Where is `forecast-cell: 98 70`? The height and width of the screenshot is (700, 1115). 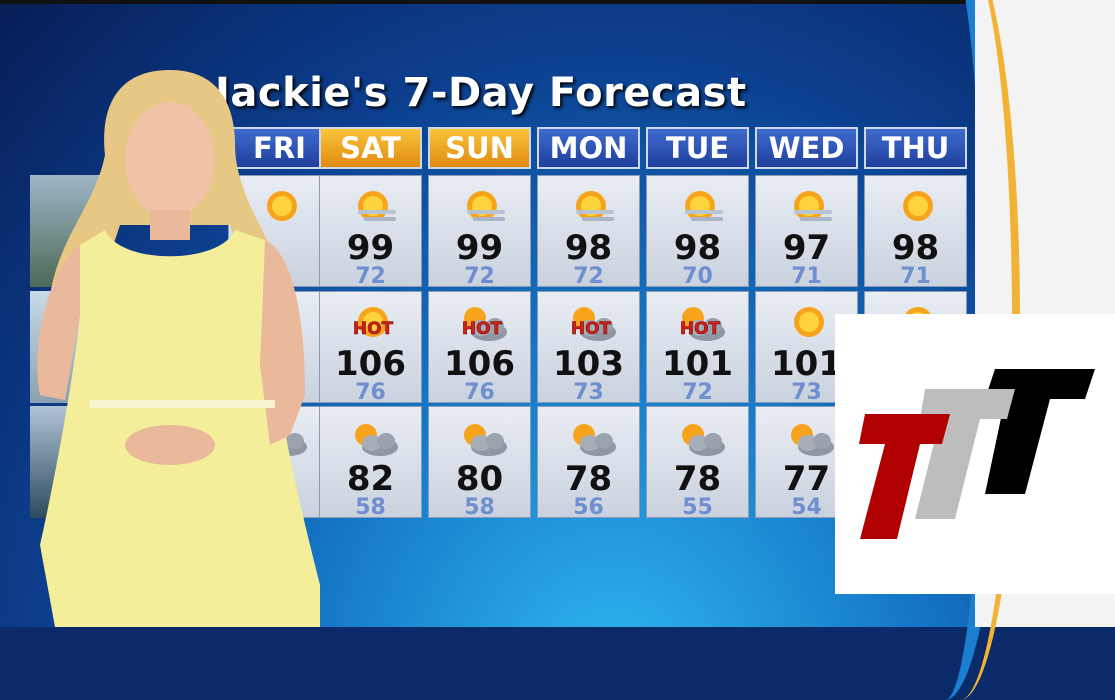 forecast-cell: 98 70 is located at coordinates (697, 232).